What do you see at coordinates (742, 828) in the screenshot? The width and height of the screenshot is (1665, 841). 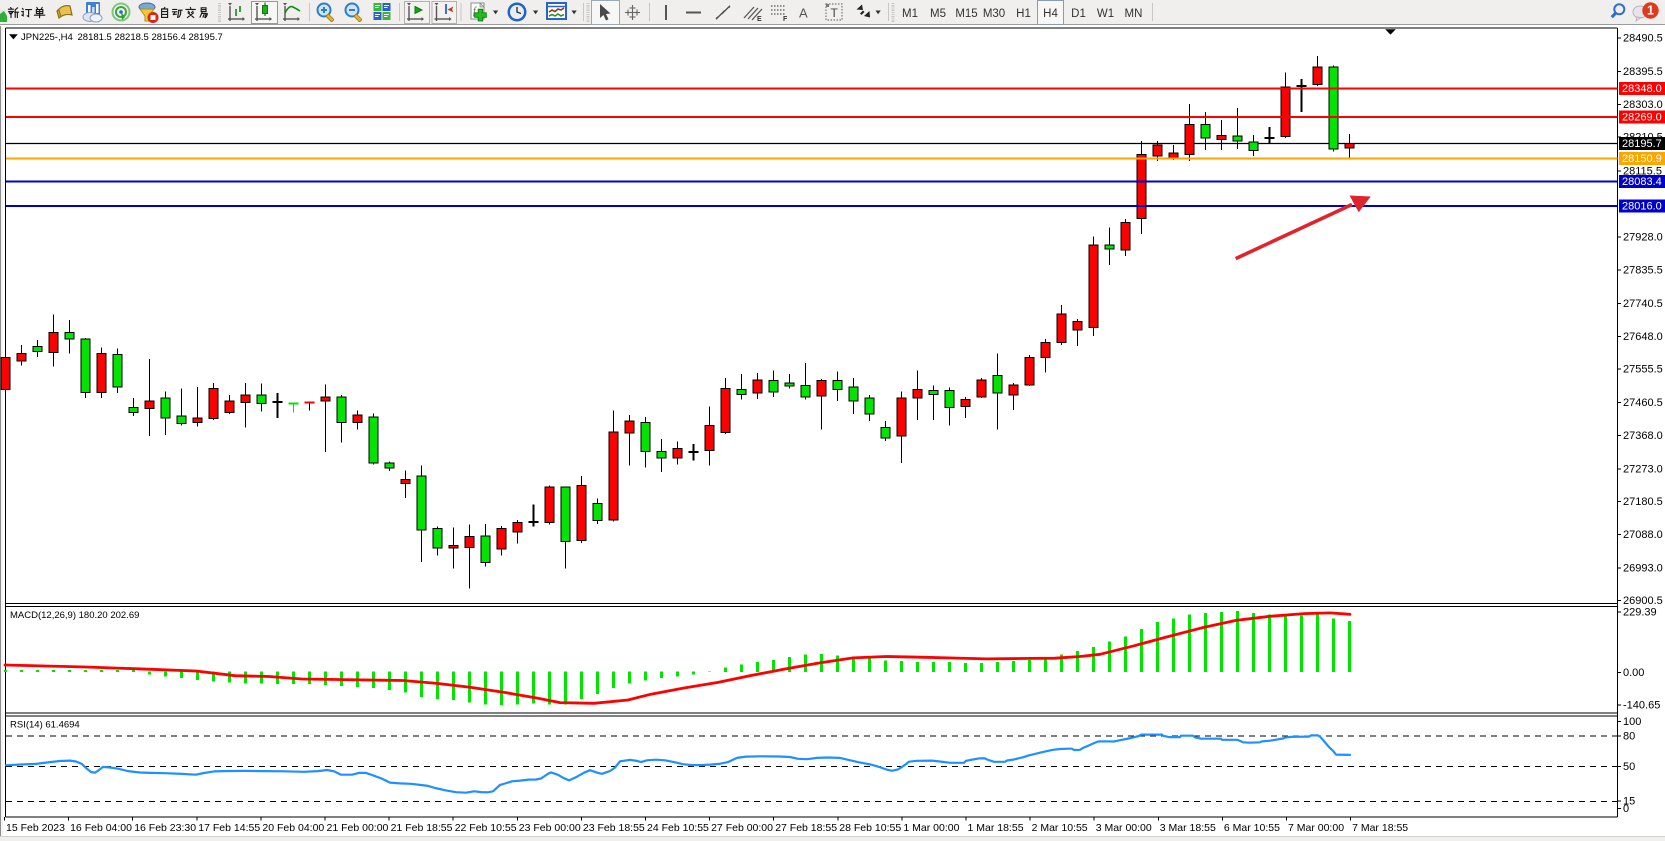 I see `svg-text: 27 Feb 00:00` at bounding box center [742, 828].